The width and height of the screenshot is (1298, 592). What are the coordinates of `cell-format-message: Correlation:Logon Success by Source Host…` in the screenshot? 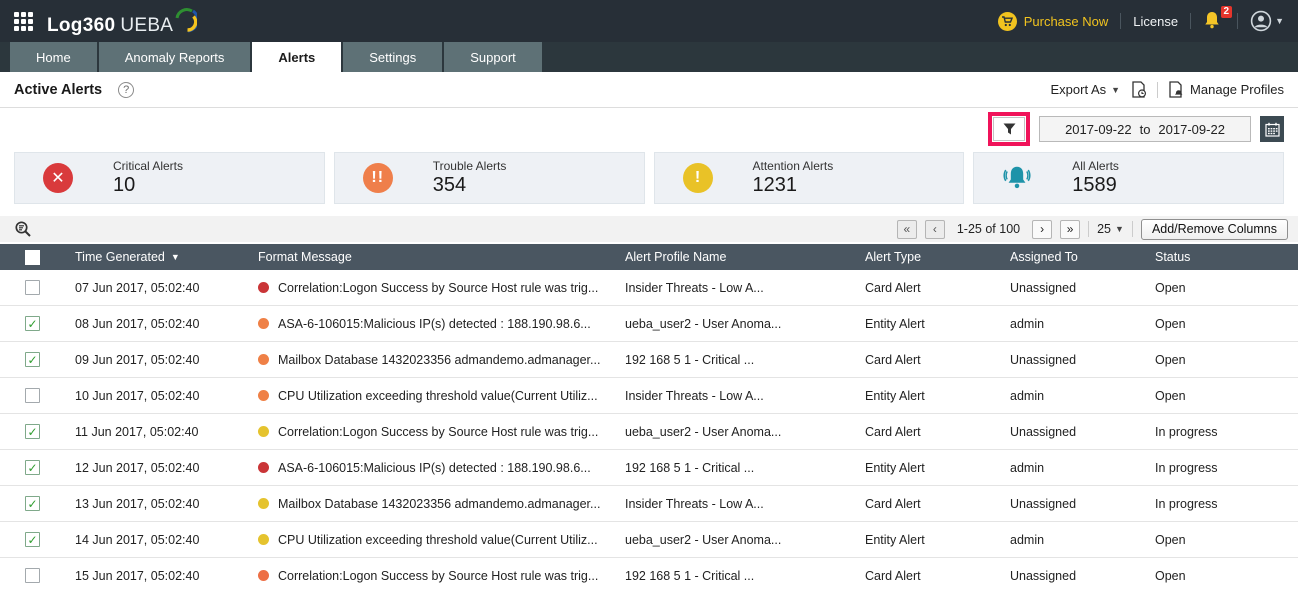 It's located at (438, 287).